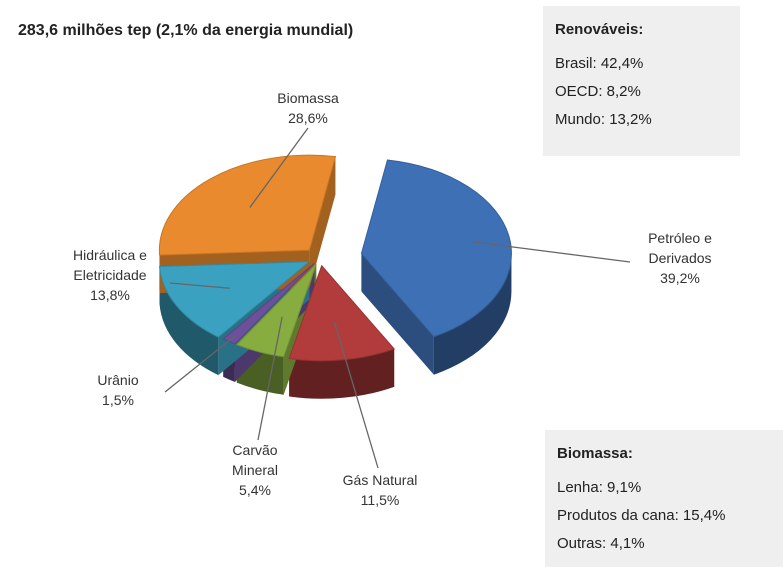  Describe the element at coordinates (599, 487) in the screenshot. I see `box-item: Lenha: 9,1%` at that location.